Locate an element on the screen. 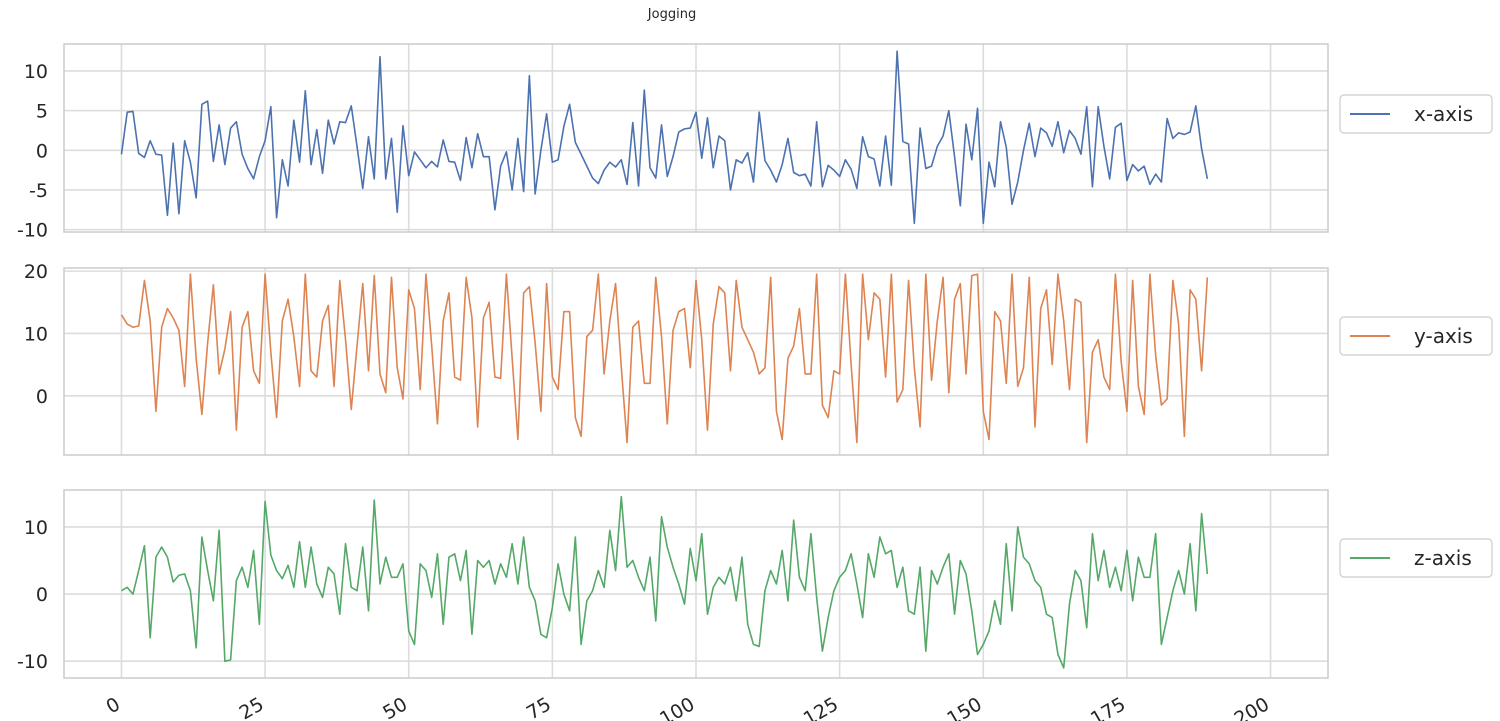 This screenshot has height=721, width=1500. figure-title: Jogging is located at coordinates (671, 14).